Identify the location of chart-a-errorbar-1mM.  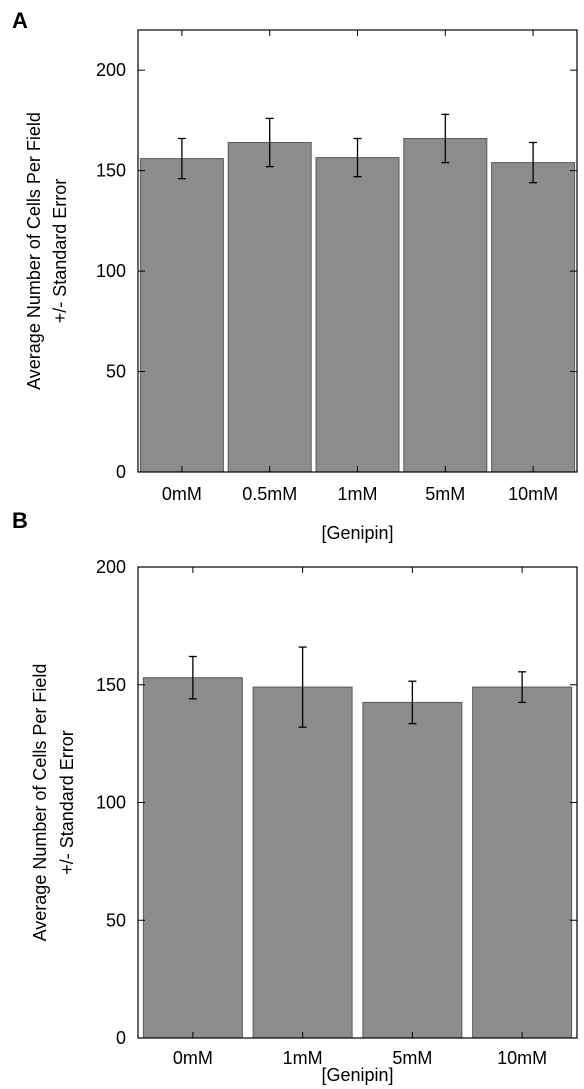
(357, 157).